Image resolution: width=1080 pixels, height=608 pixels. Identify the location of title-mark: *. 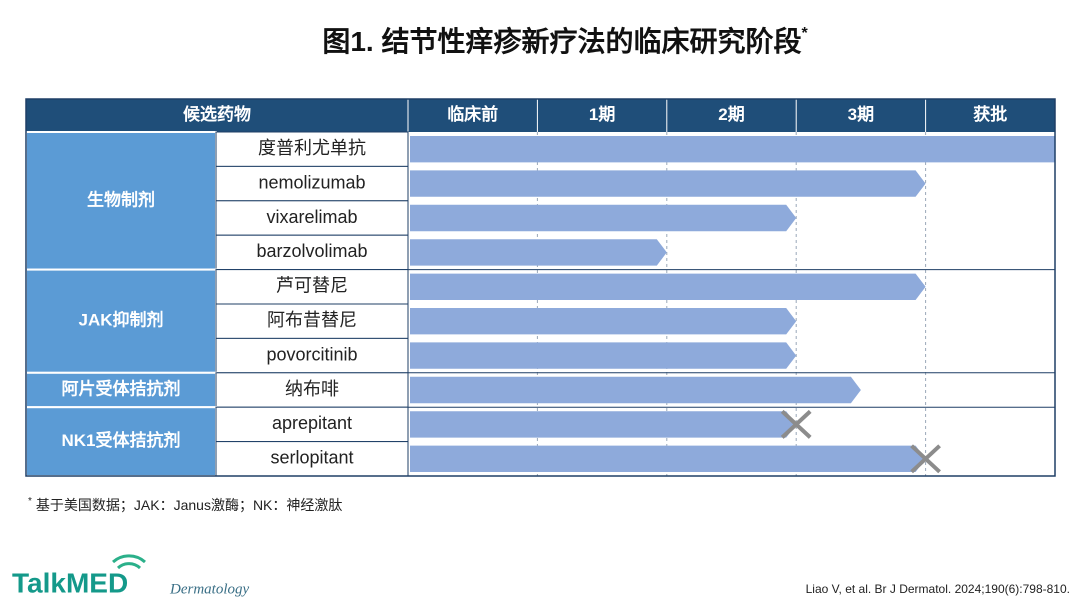
(804, 33).